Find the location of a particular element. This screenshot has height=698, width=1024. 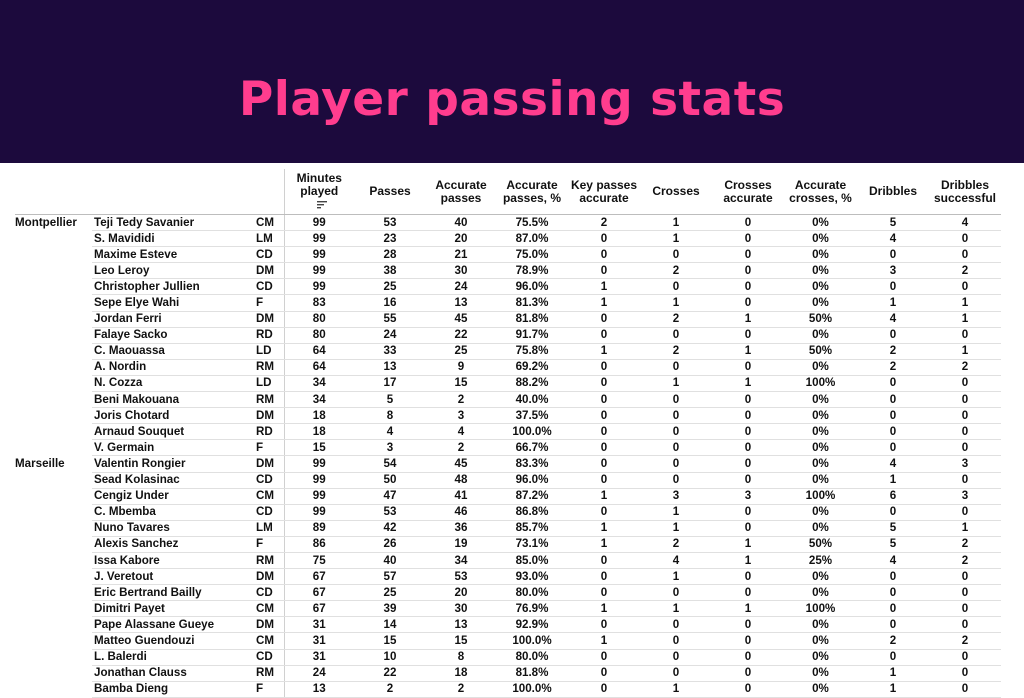

column-header: Dribbles successful is located at coordinates (965, 192).